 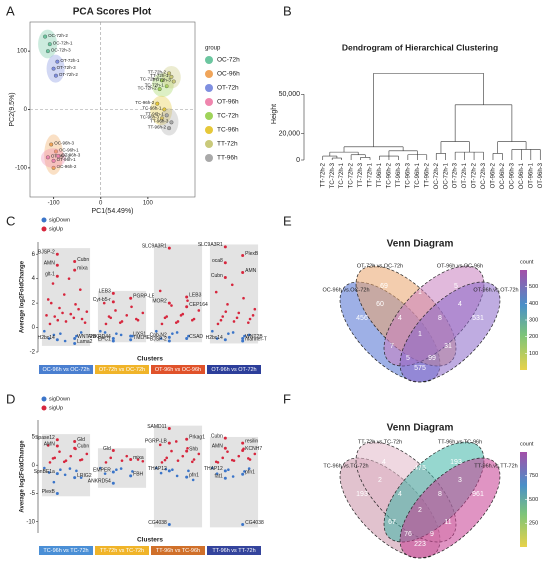 What do you see at coordinates (104, 339) in the screenshot?
I see `gene-label: EPC1` at bounding box center [104, 339].